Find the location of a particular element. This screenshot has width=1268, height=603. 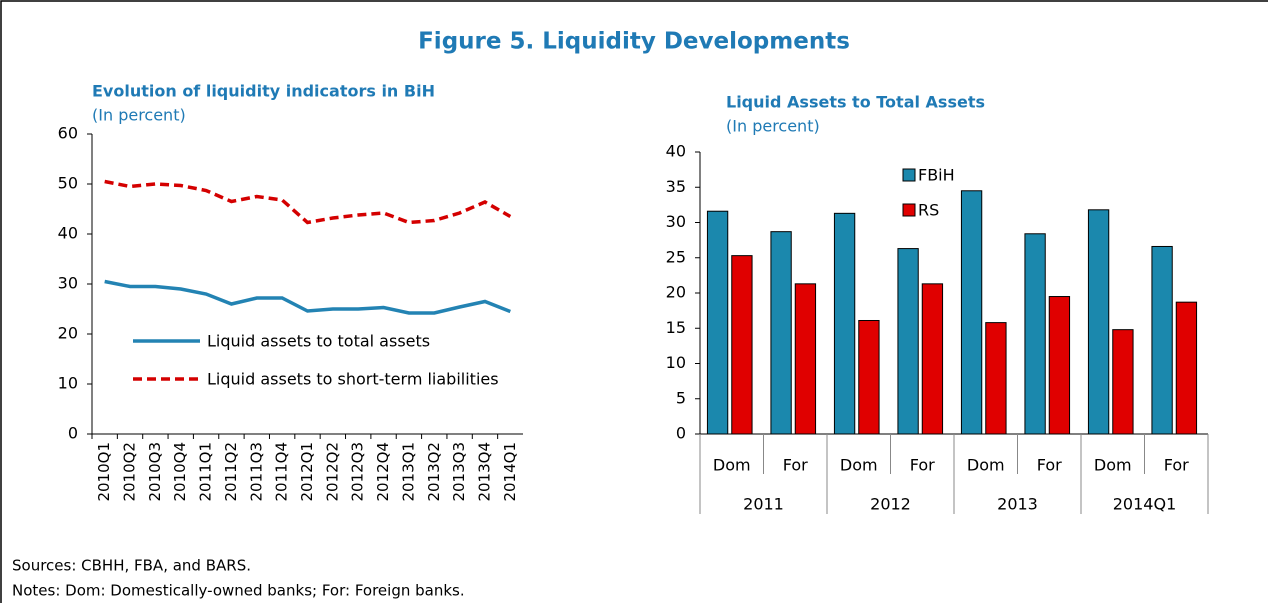

x-tick-label: 2010Q4 is located at coordinates (180, 472).